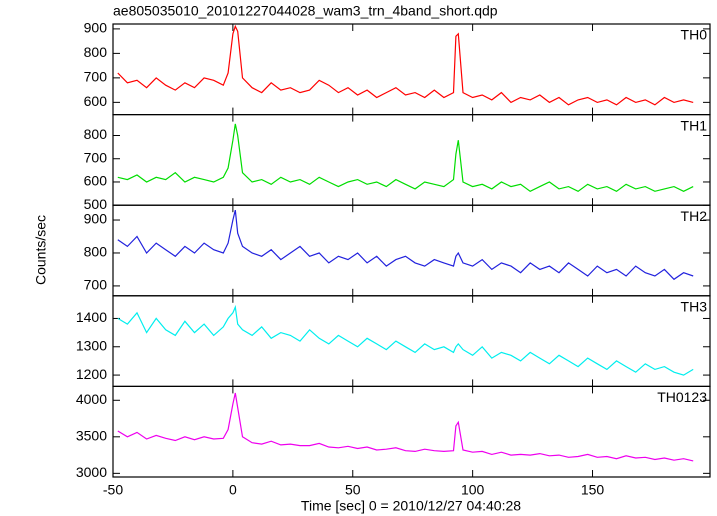 This screenshot has height=516, width=717. Describe the element at coordinates (694, 35) in the screenshot. I see `legend-label: TH0` at that location.